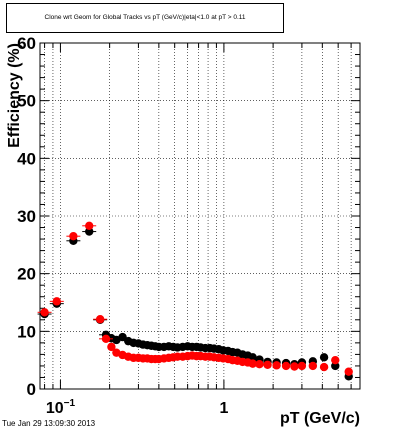 The height and width of the screenshot is (433, 400). What do you see at coordinates (26, 331) in the screenshot?
I see `y-tick-label: 10` at bounding box center [26, 331].